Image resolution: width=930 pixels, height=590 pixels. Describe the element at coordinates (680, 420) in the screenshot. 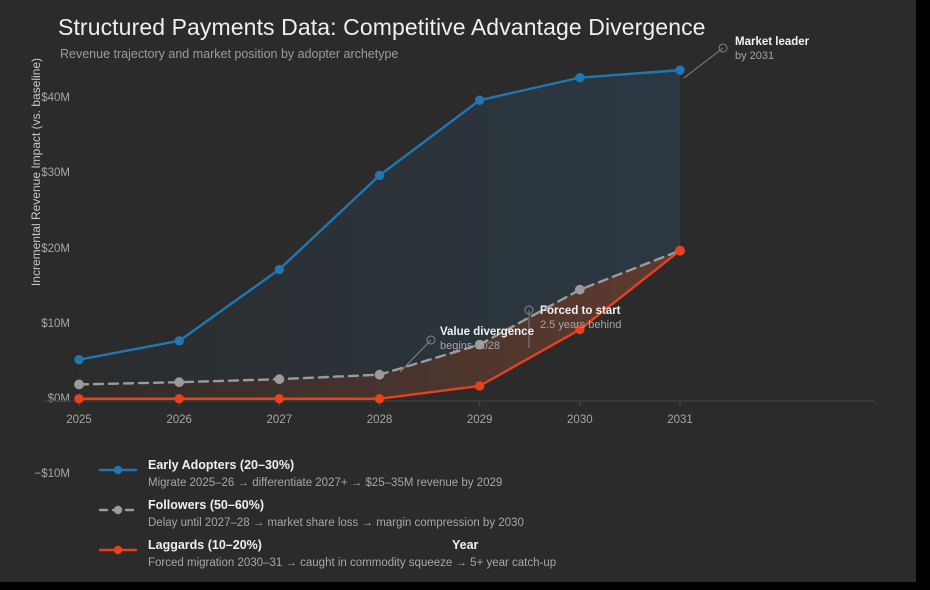

I see `x-tick-label: 2031` at that location.